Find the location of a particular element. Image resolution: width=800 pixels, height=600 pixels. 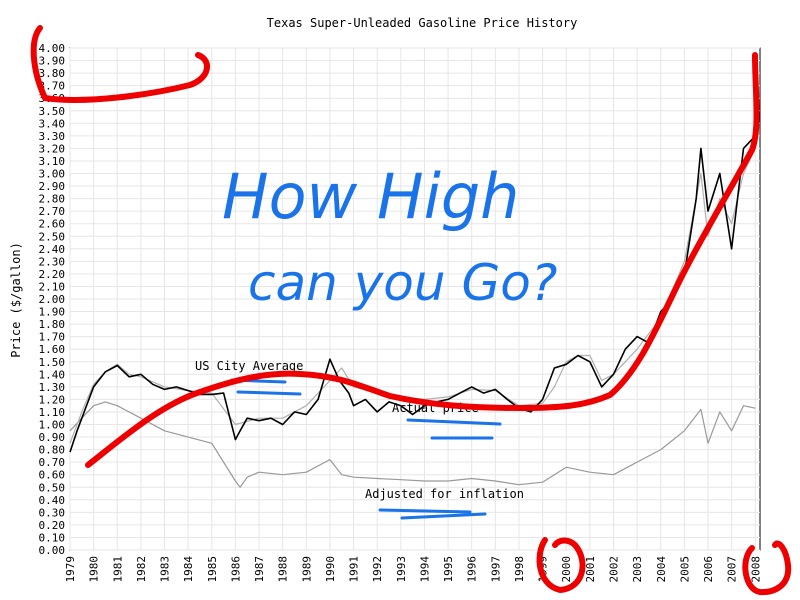

series-line-adjusted-for-inflation is located at coordinates (412, 444).